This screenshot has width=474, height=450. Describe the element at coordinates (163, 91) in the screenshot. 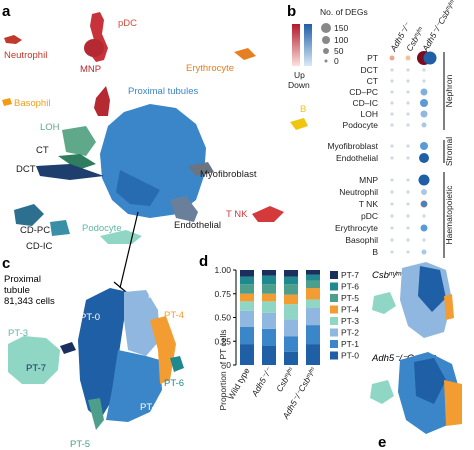

I see `label-proximal-tubules: Proximal tubules` at that location.